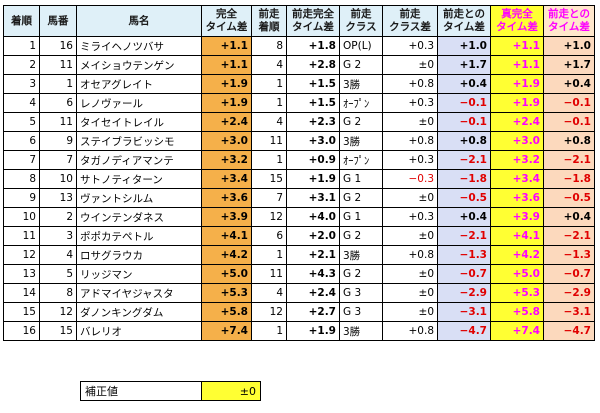 The height and width of the screenshot is (413, 600). What do you see at coordinates (21, 84) in the screenshot?
I see `position-cell: 3` at bounding box center [21, 84].